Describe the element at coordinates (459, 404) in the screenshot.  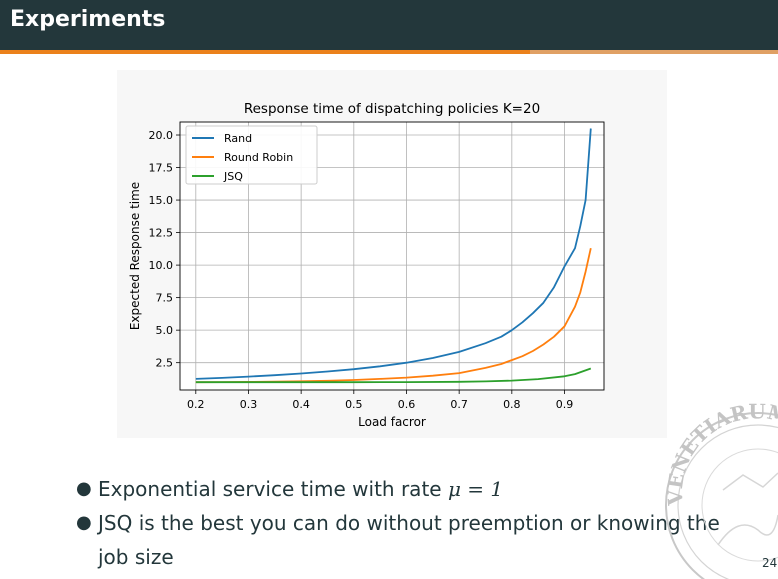
I see `x-tick-label: 0.7` at that location.